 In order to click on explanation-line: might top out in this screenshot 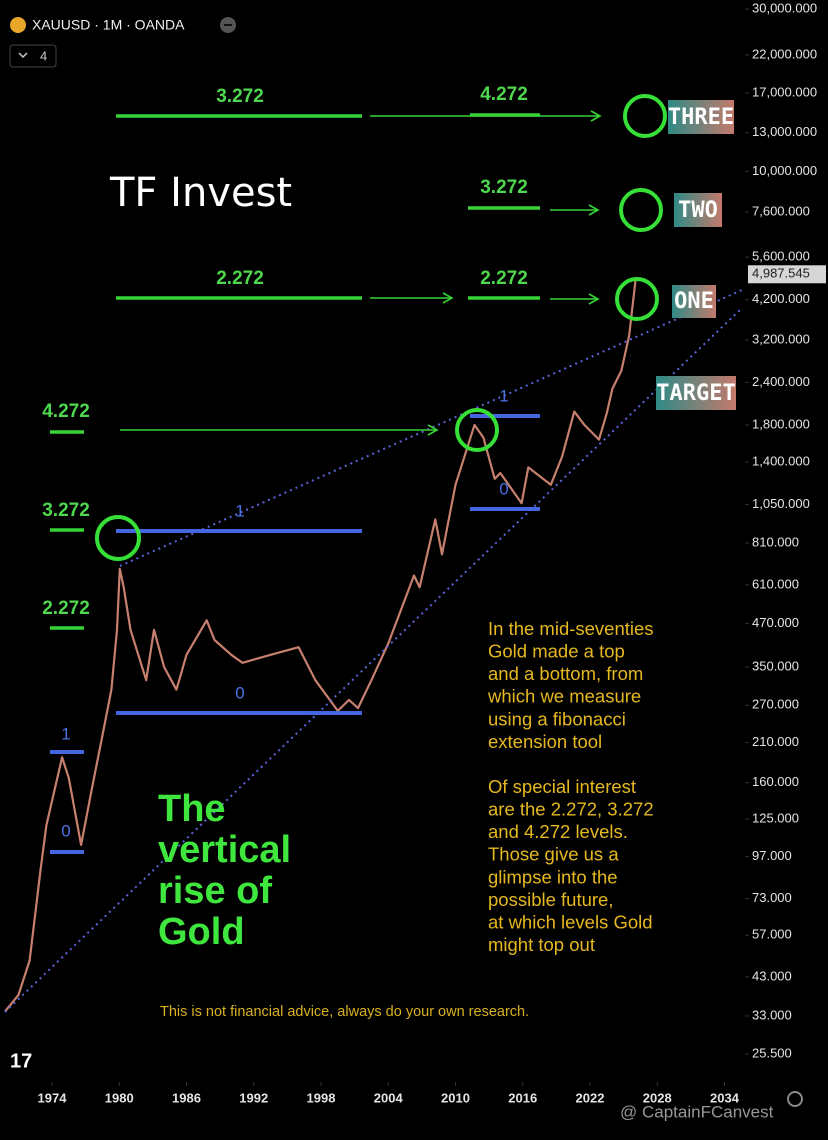, I will do `click(541, 944)`.